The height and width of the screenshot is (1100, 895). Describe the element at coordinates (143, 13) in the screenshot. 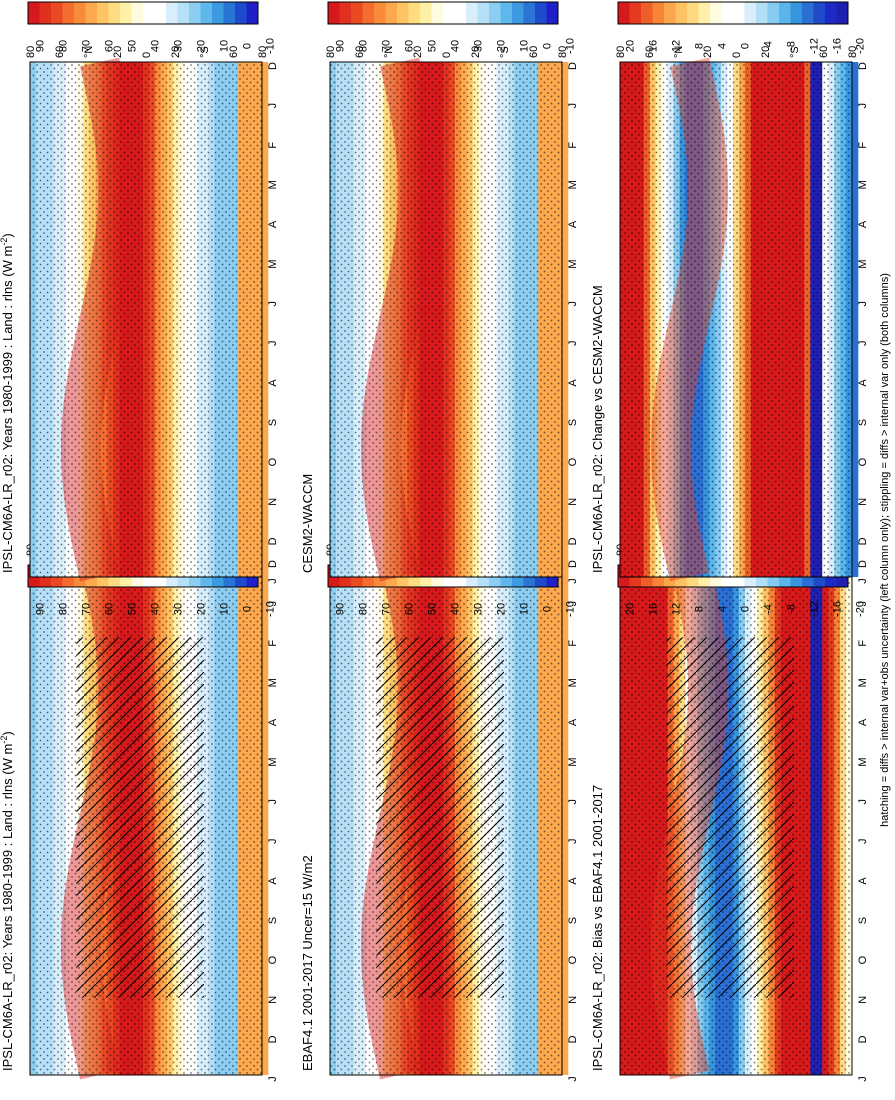

I see `colorbar-frame` at that location.